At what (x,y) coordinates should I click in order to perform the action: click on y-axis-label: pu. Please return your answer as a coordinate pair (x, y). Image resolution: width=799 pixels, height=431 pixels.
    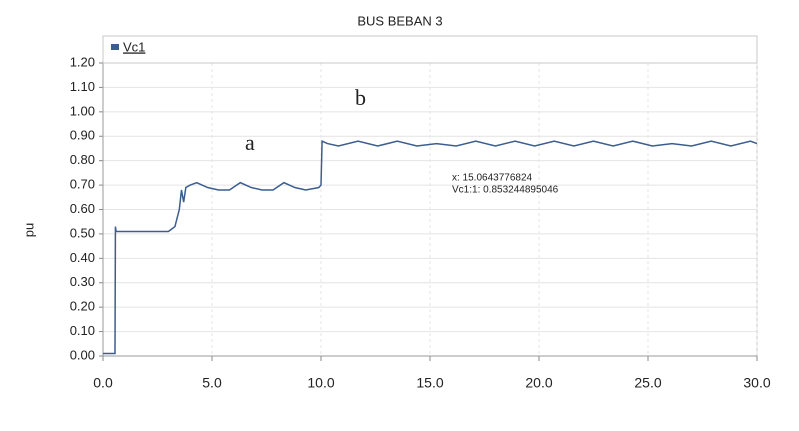
    Looking at the image, I should click on (28, 230).